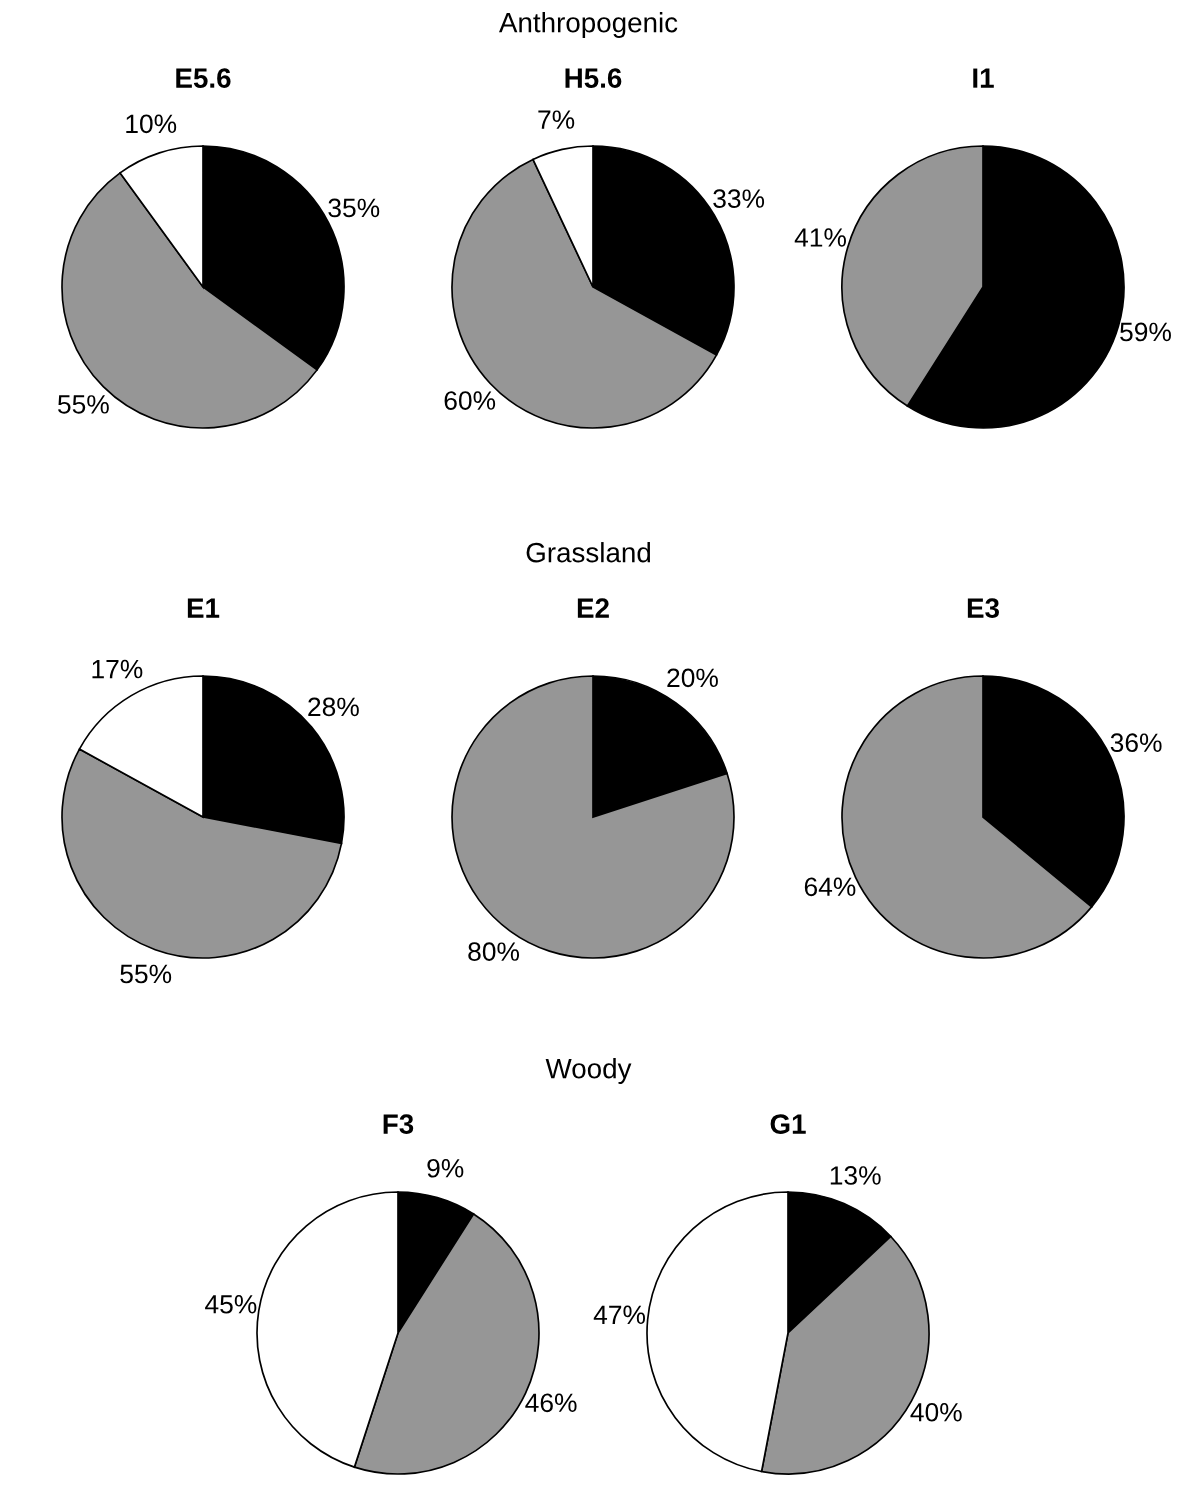 The image size is (1177, 1495). Describe the element at coordinates (588, 1071) in the screenshot. I see `text: Woody` at that location.